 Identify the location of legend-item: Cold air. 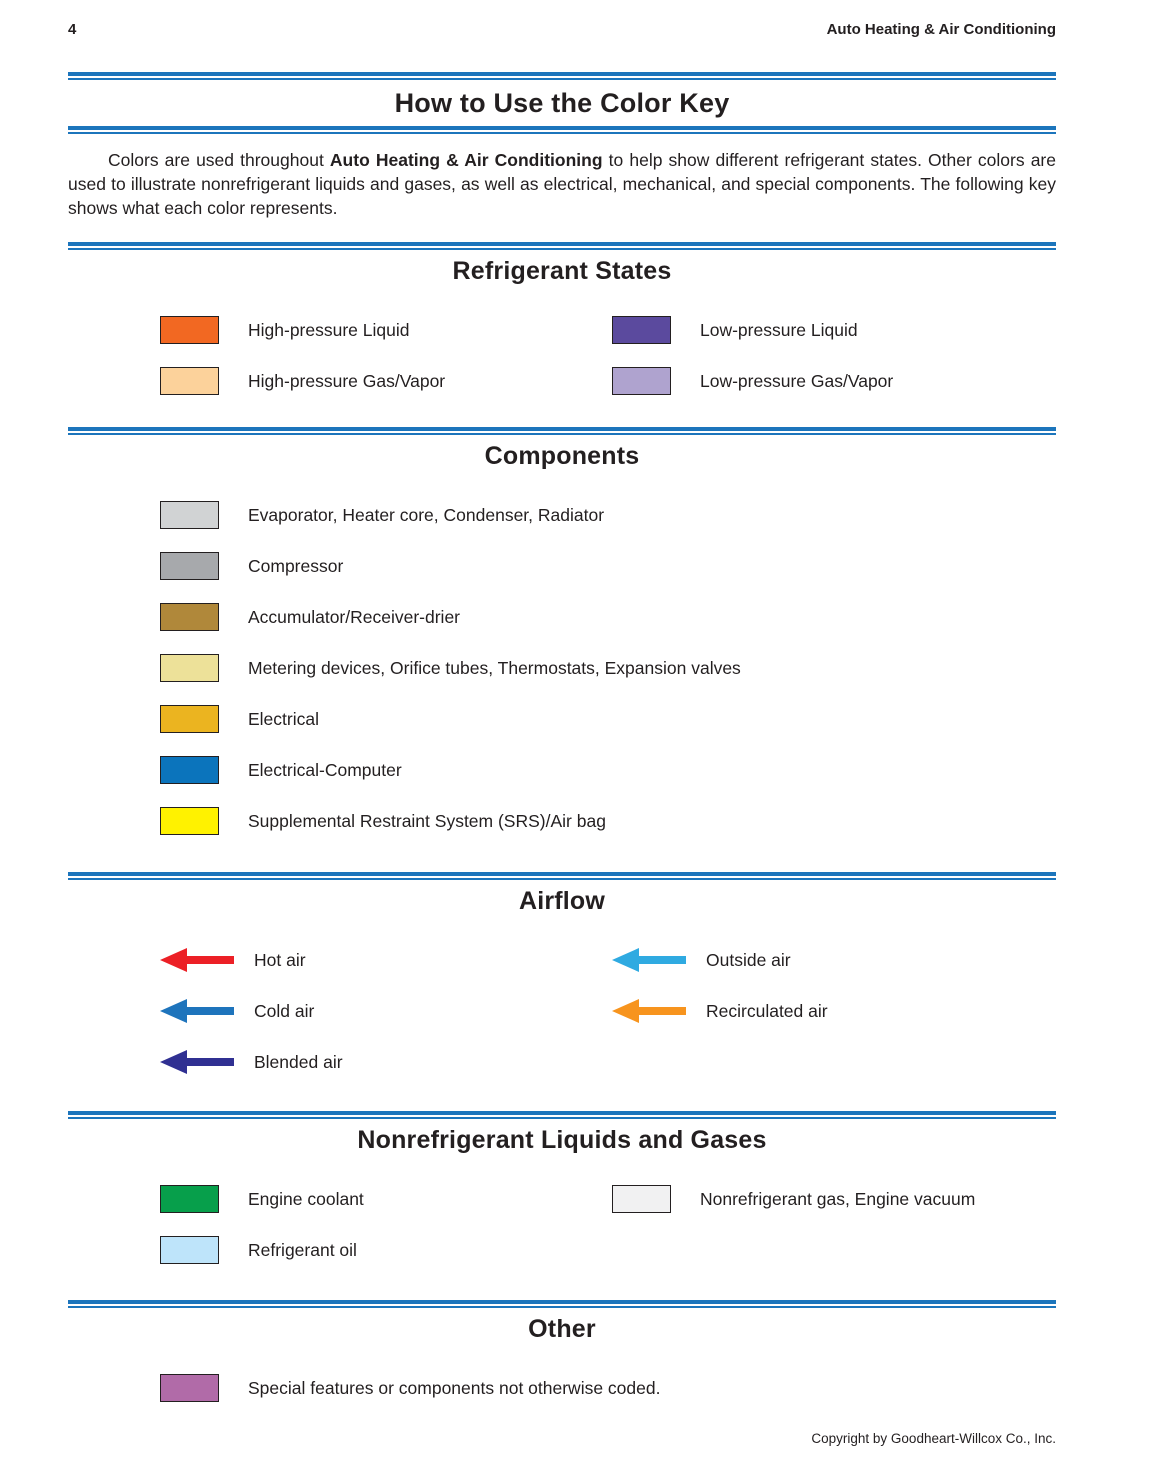
(386, 1010).